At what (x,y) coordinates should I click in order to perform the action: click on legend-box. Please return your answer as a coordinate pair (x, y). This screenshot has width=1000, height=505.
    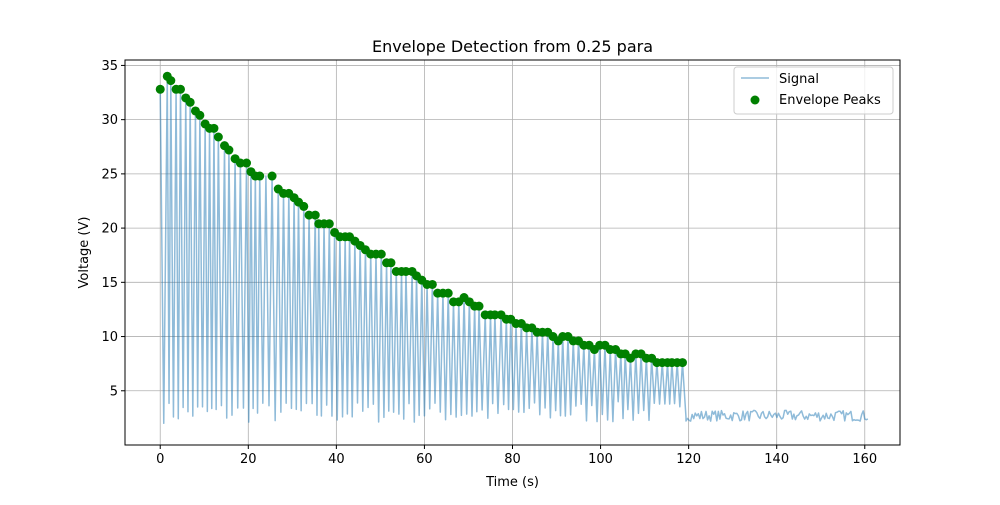
    Looking at the image, I should click on (813, 90).